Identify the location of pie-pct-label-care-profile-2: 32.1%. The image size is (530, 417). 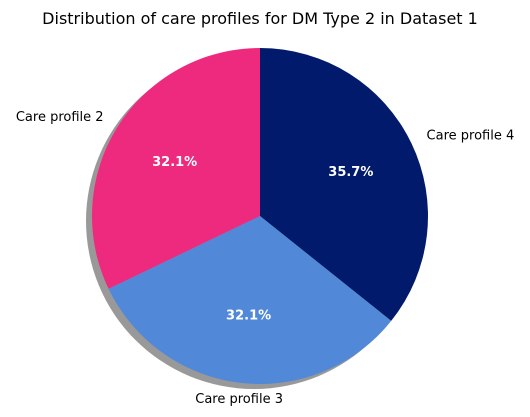
(174, 162).